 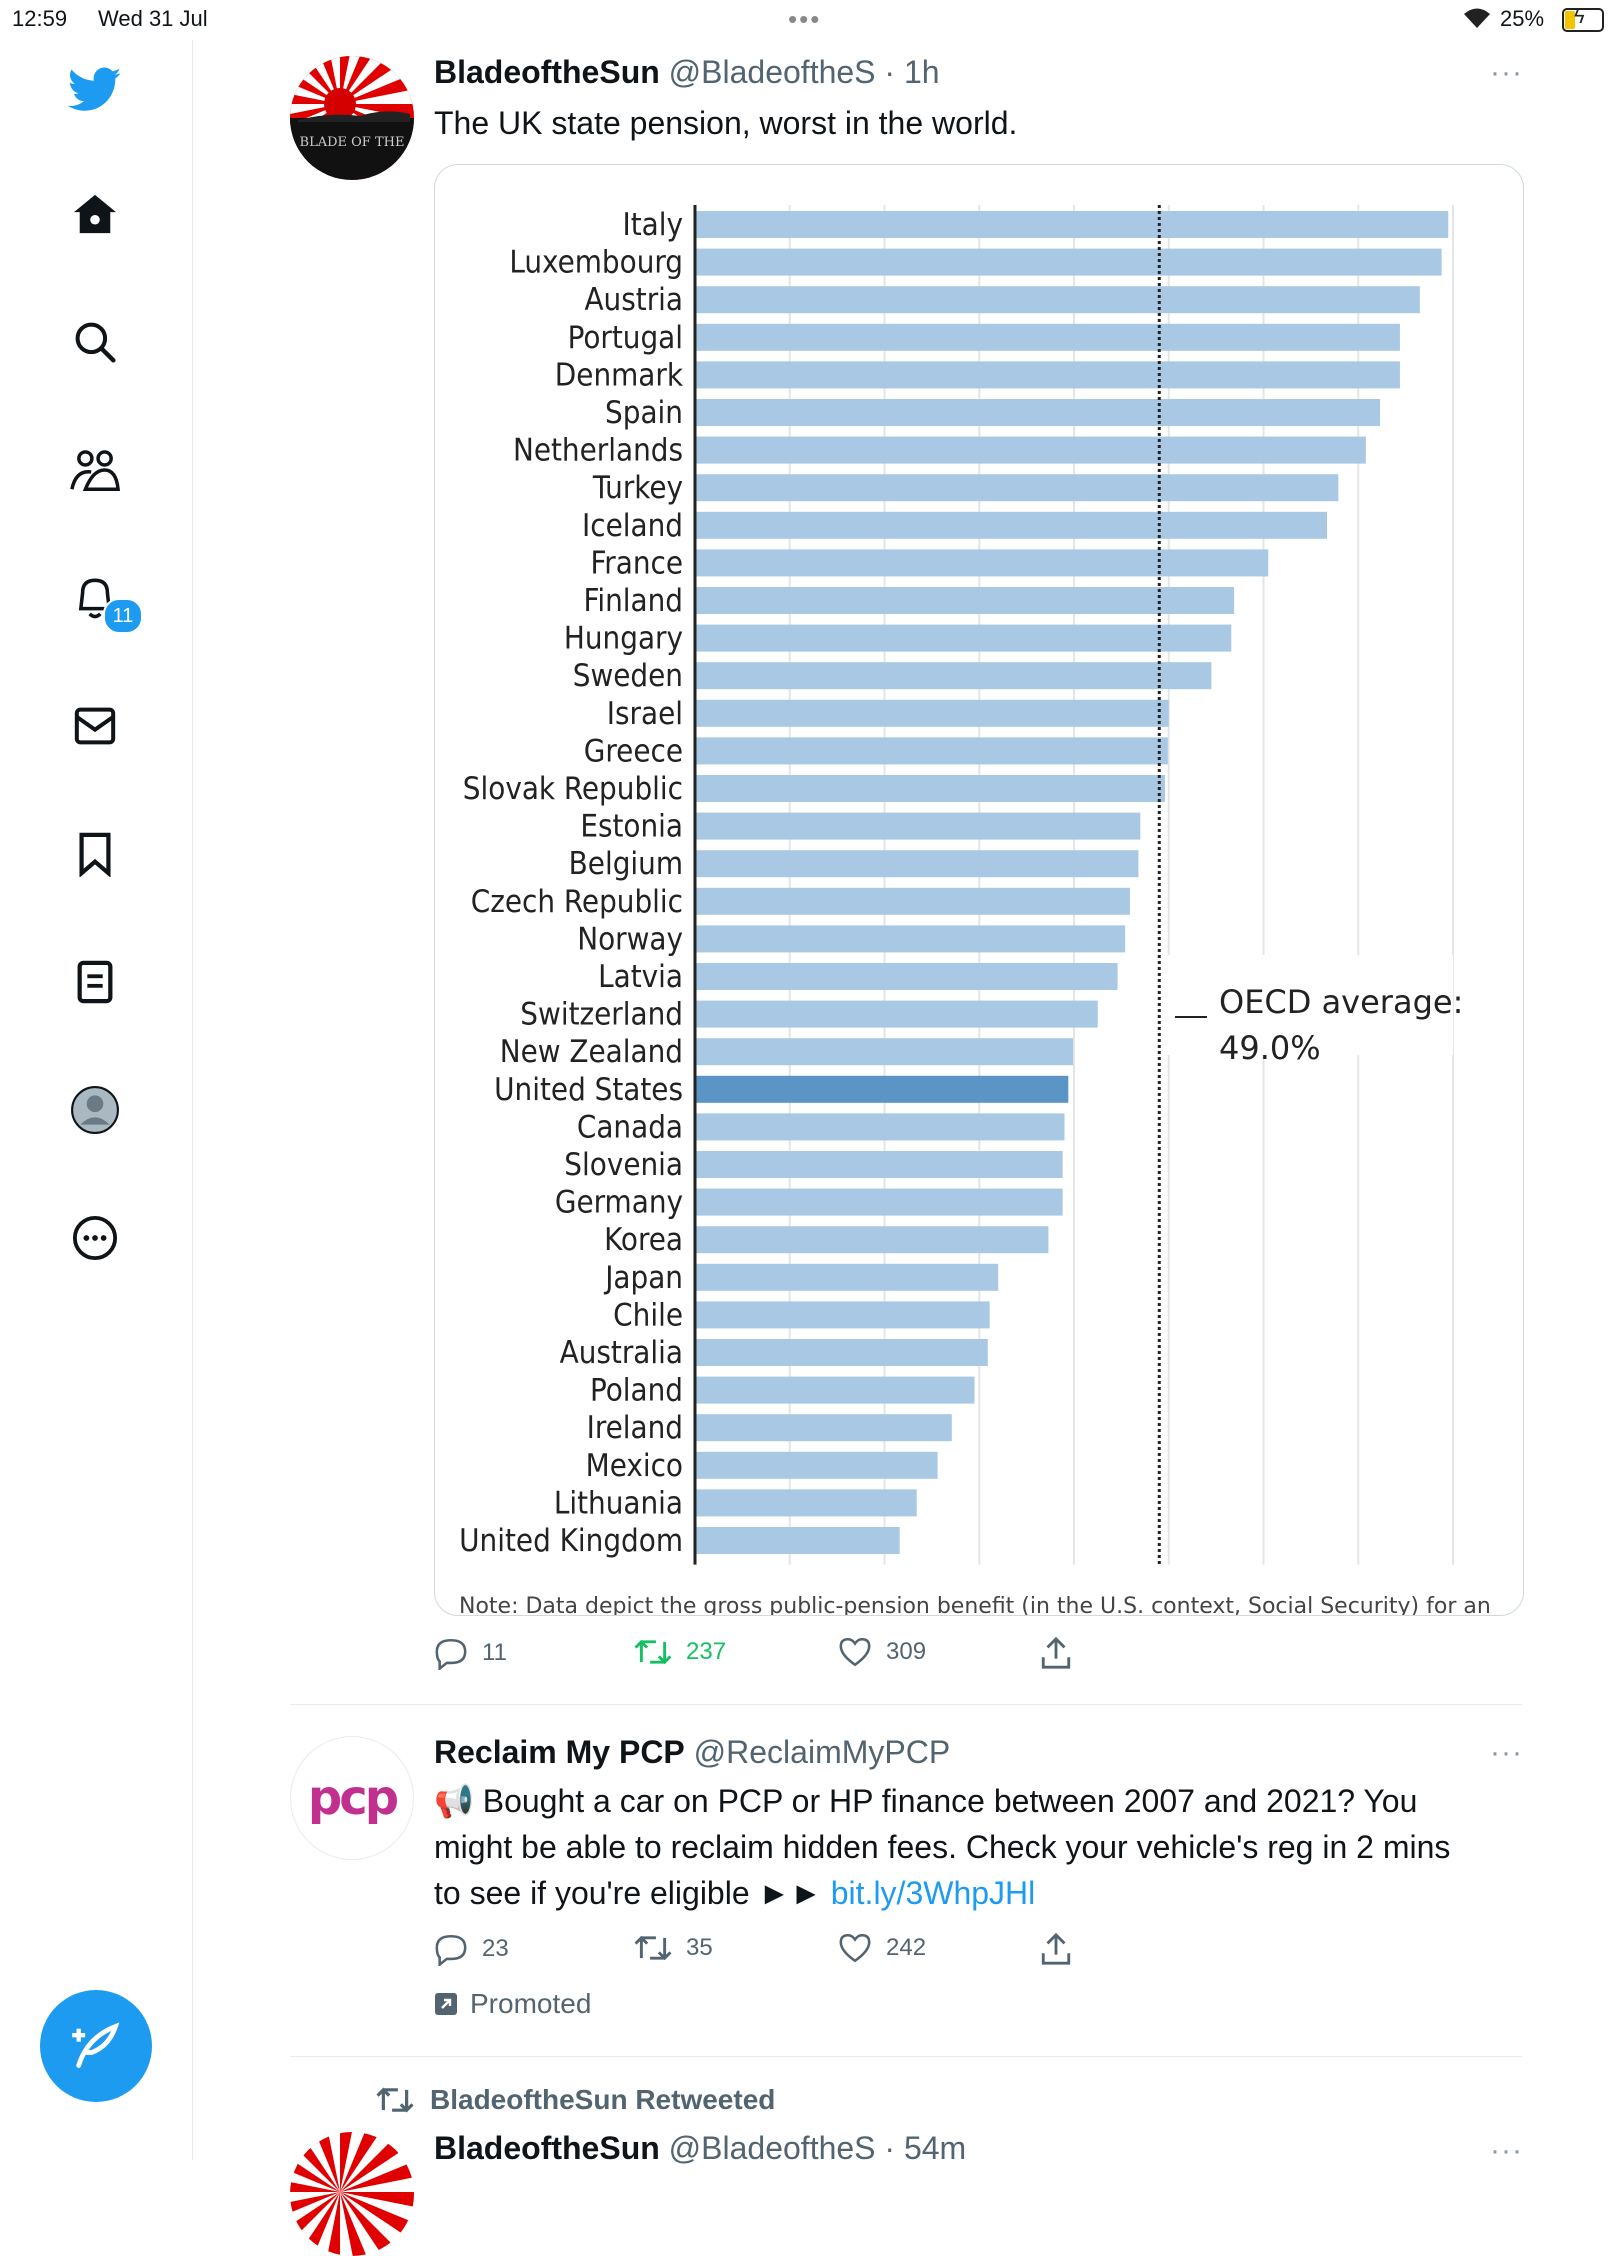 I want to click on notifications-bell-icon, so click(x=95, y=598).